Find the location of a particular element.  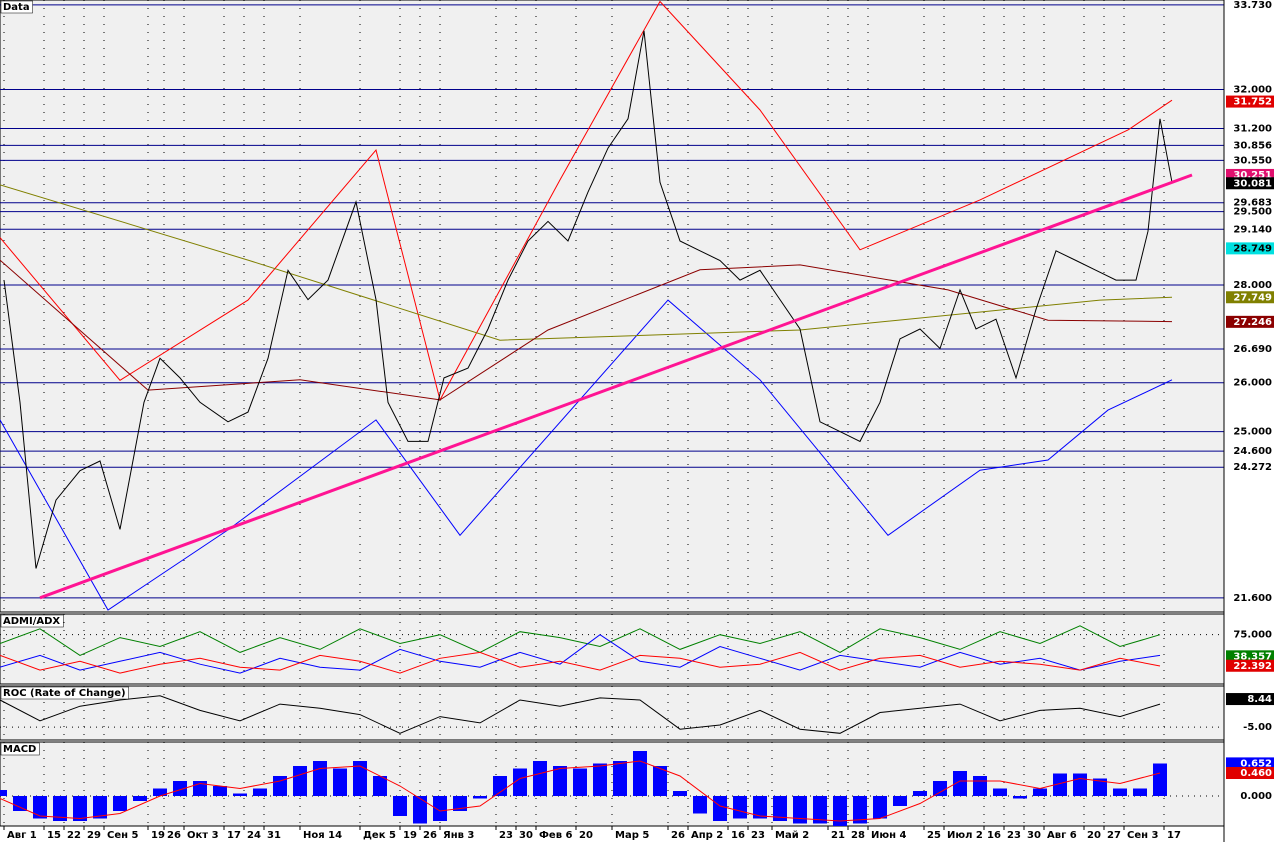

y-tick-label: 33.730 is located at coordinates (1252, 5).